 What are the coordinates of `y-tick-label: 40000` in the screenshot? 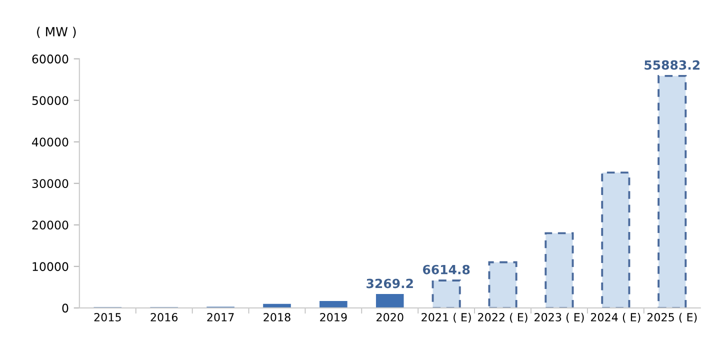 It's located at (50, 142).